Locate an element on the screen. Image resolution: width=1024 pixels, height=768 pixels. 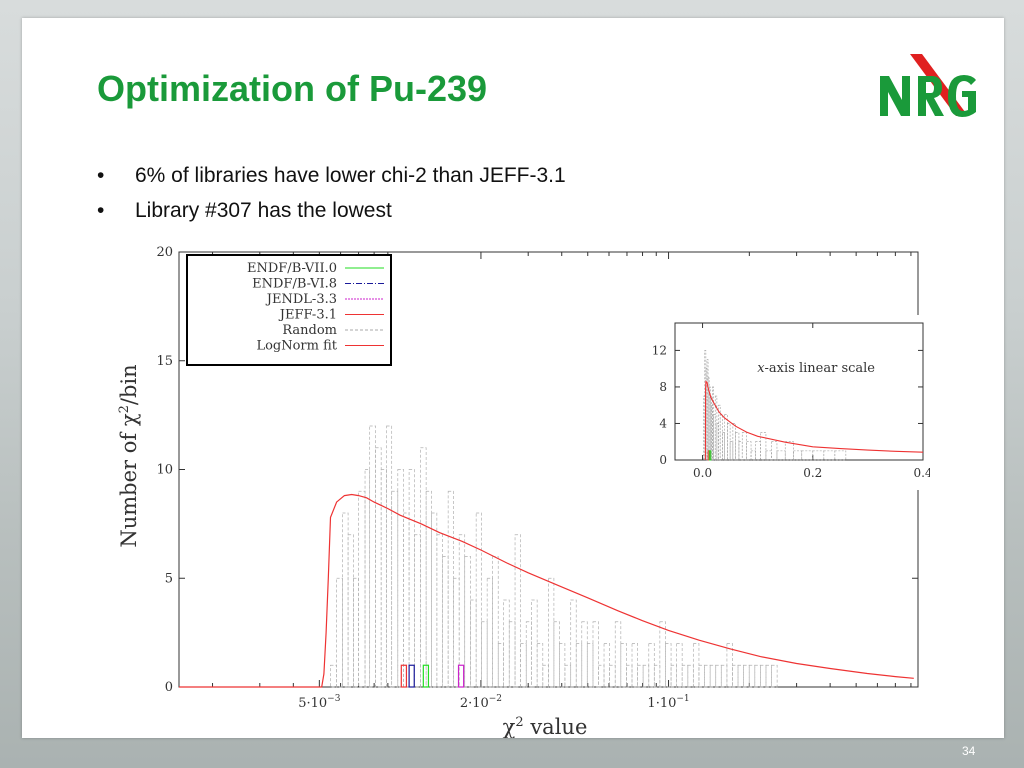
inset-y-tick-label: 0 is located at coordinates (663, 460).